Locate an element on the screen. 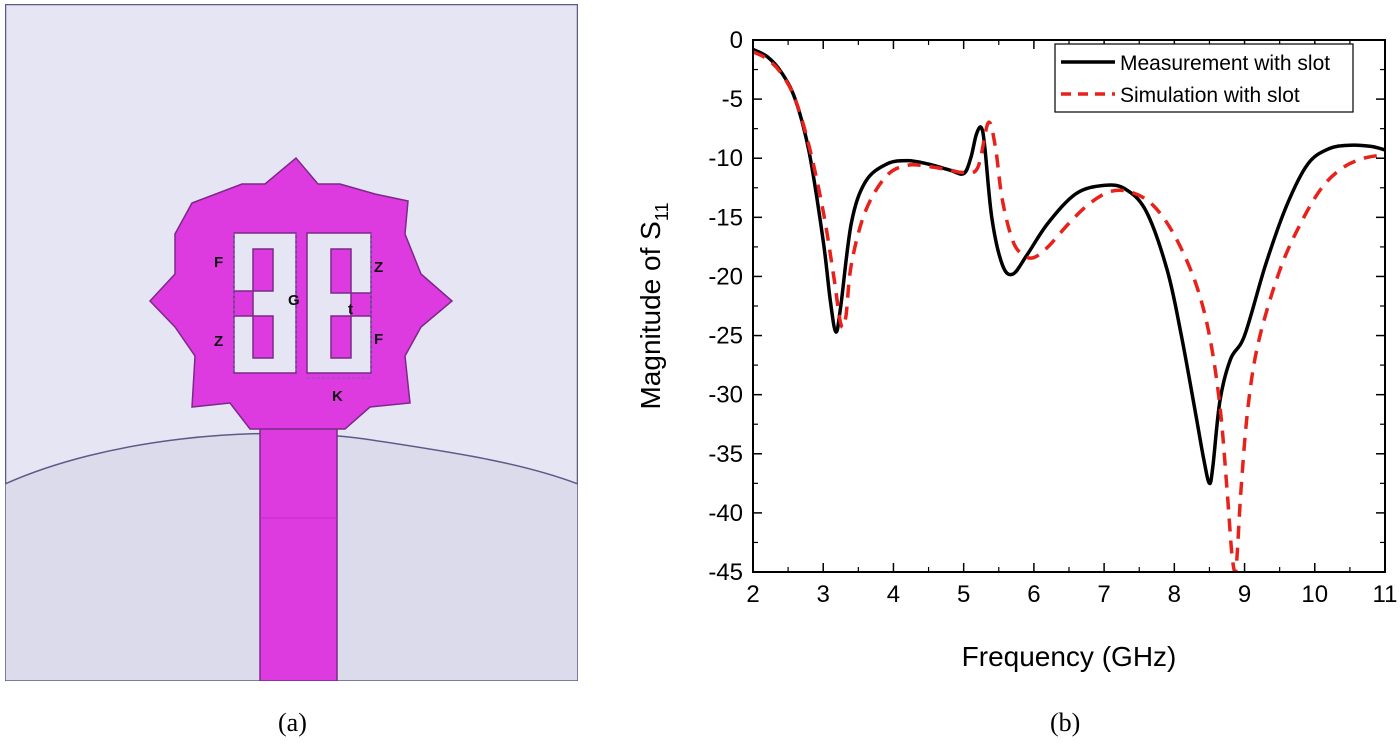 The height and width of the screenshot is (746, 1400). y-tick-label: -30 is located at coordinates (725, 395).